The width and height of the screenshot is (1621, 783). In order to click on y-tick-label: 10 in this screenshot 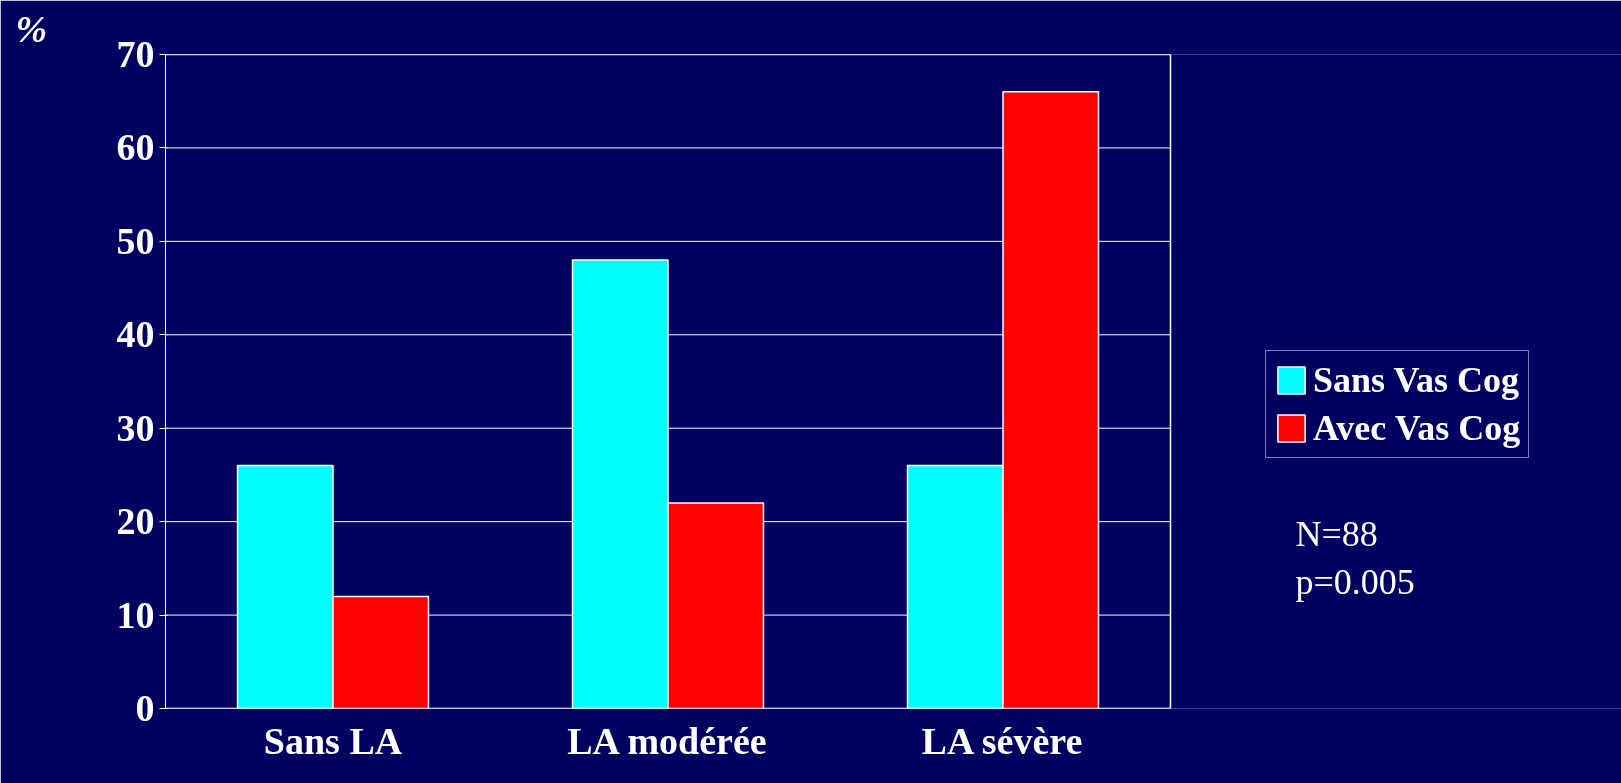, I will do `click(135, 614)`.